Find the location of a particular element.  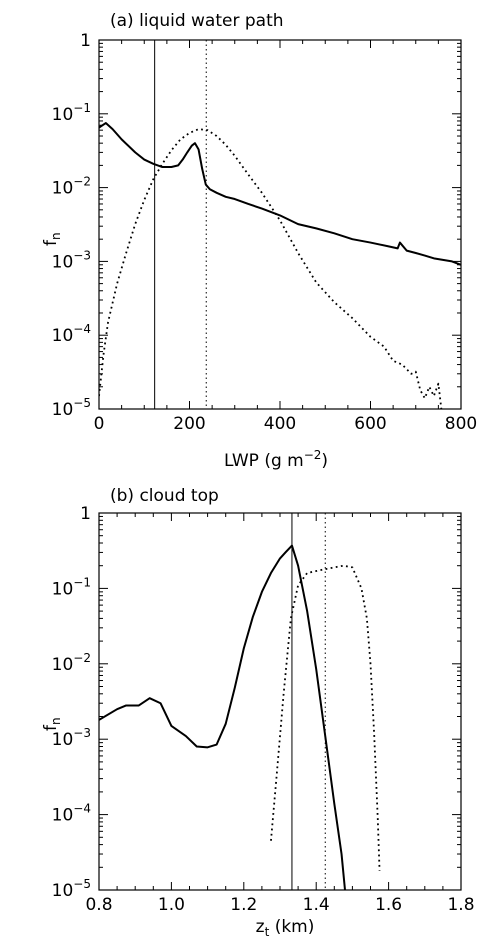

panel-a-ytick-label: 1 is located at coordinates (85, 41).